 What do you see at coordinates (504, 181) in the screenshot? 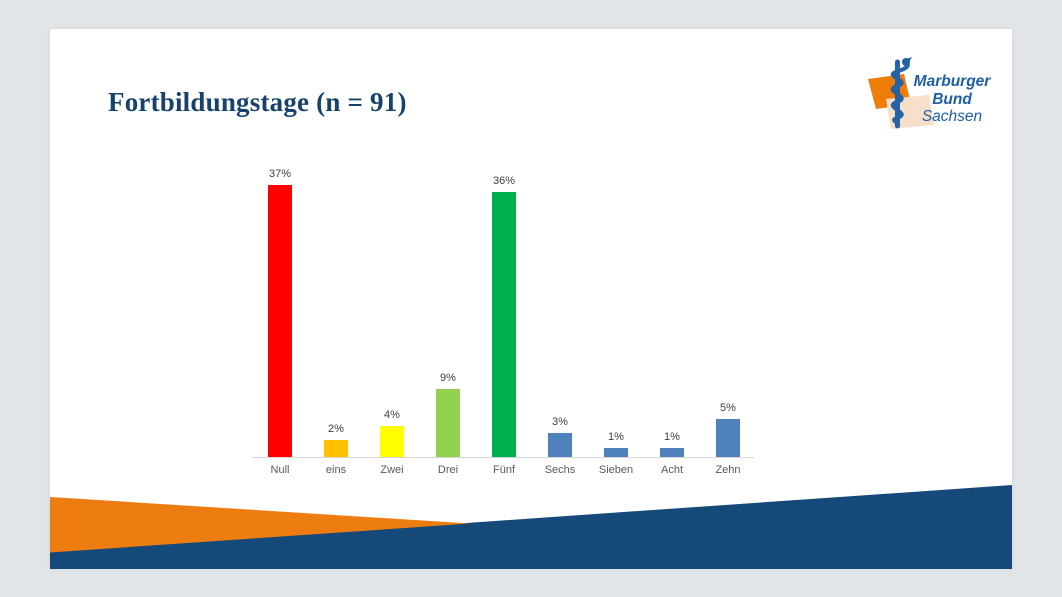
I see `bar-data-label: 36%` at bounding box center [504, 181].